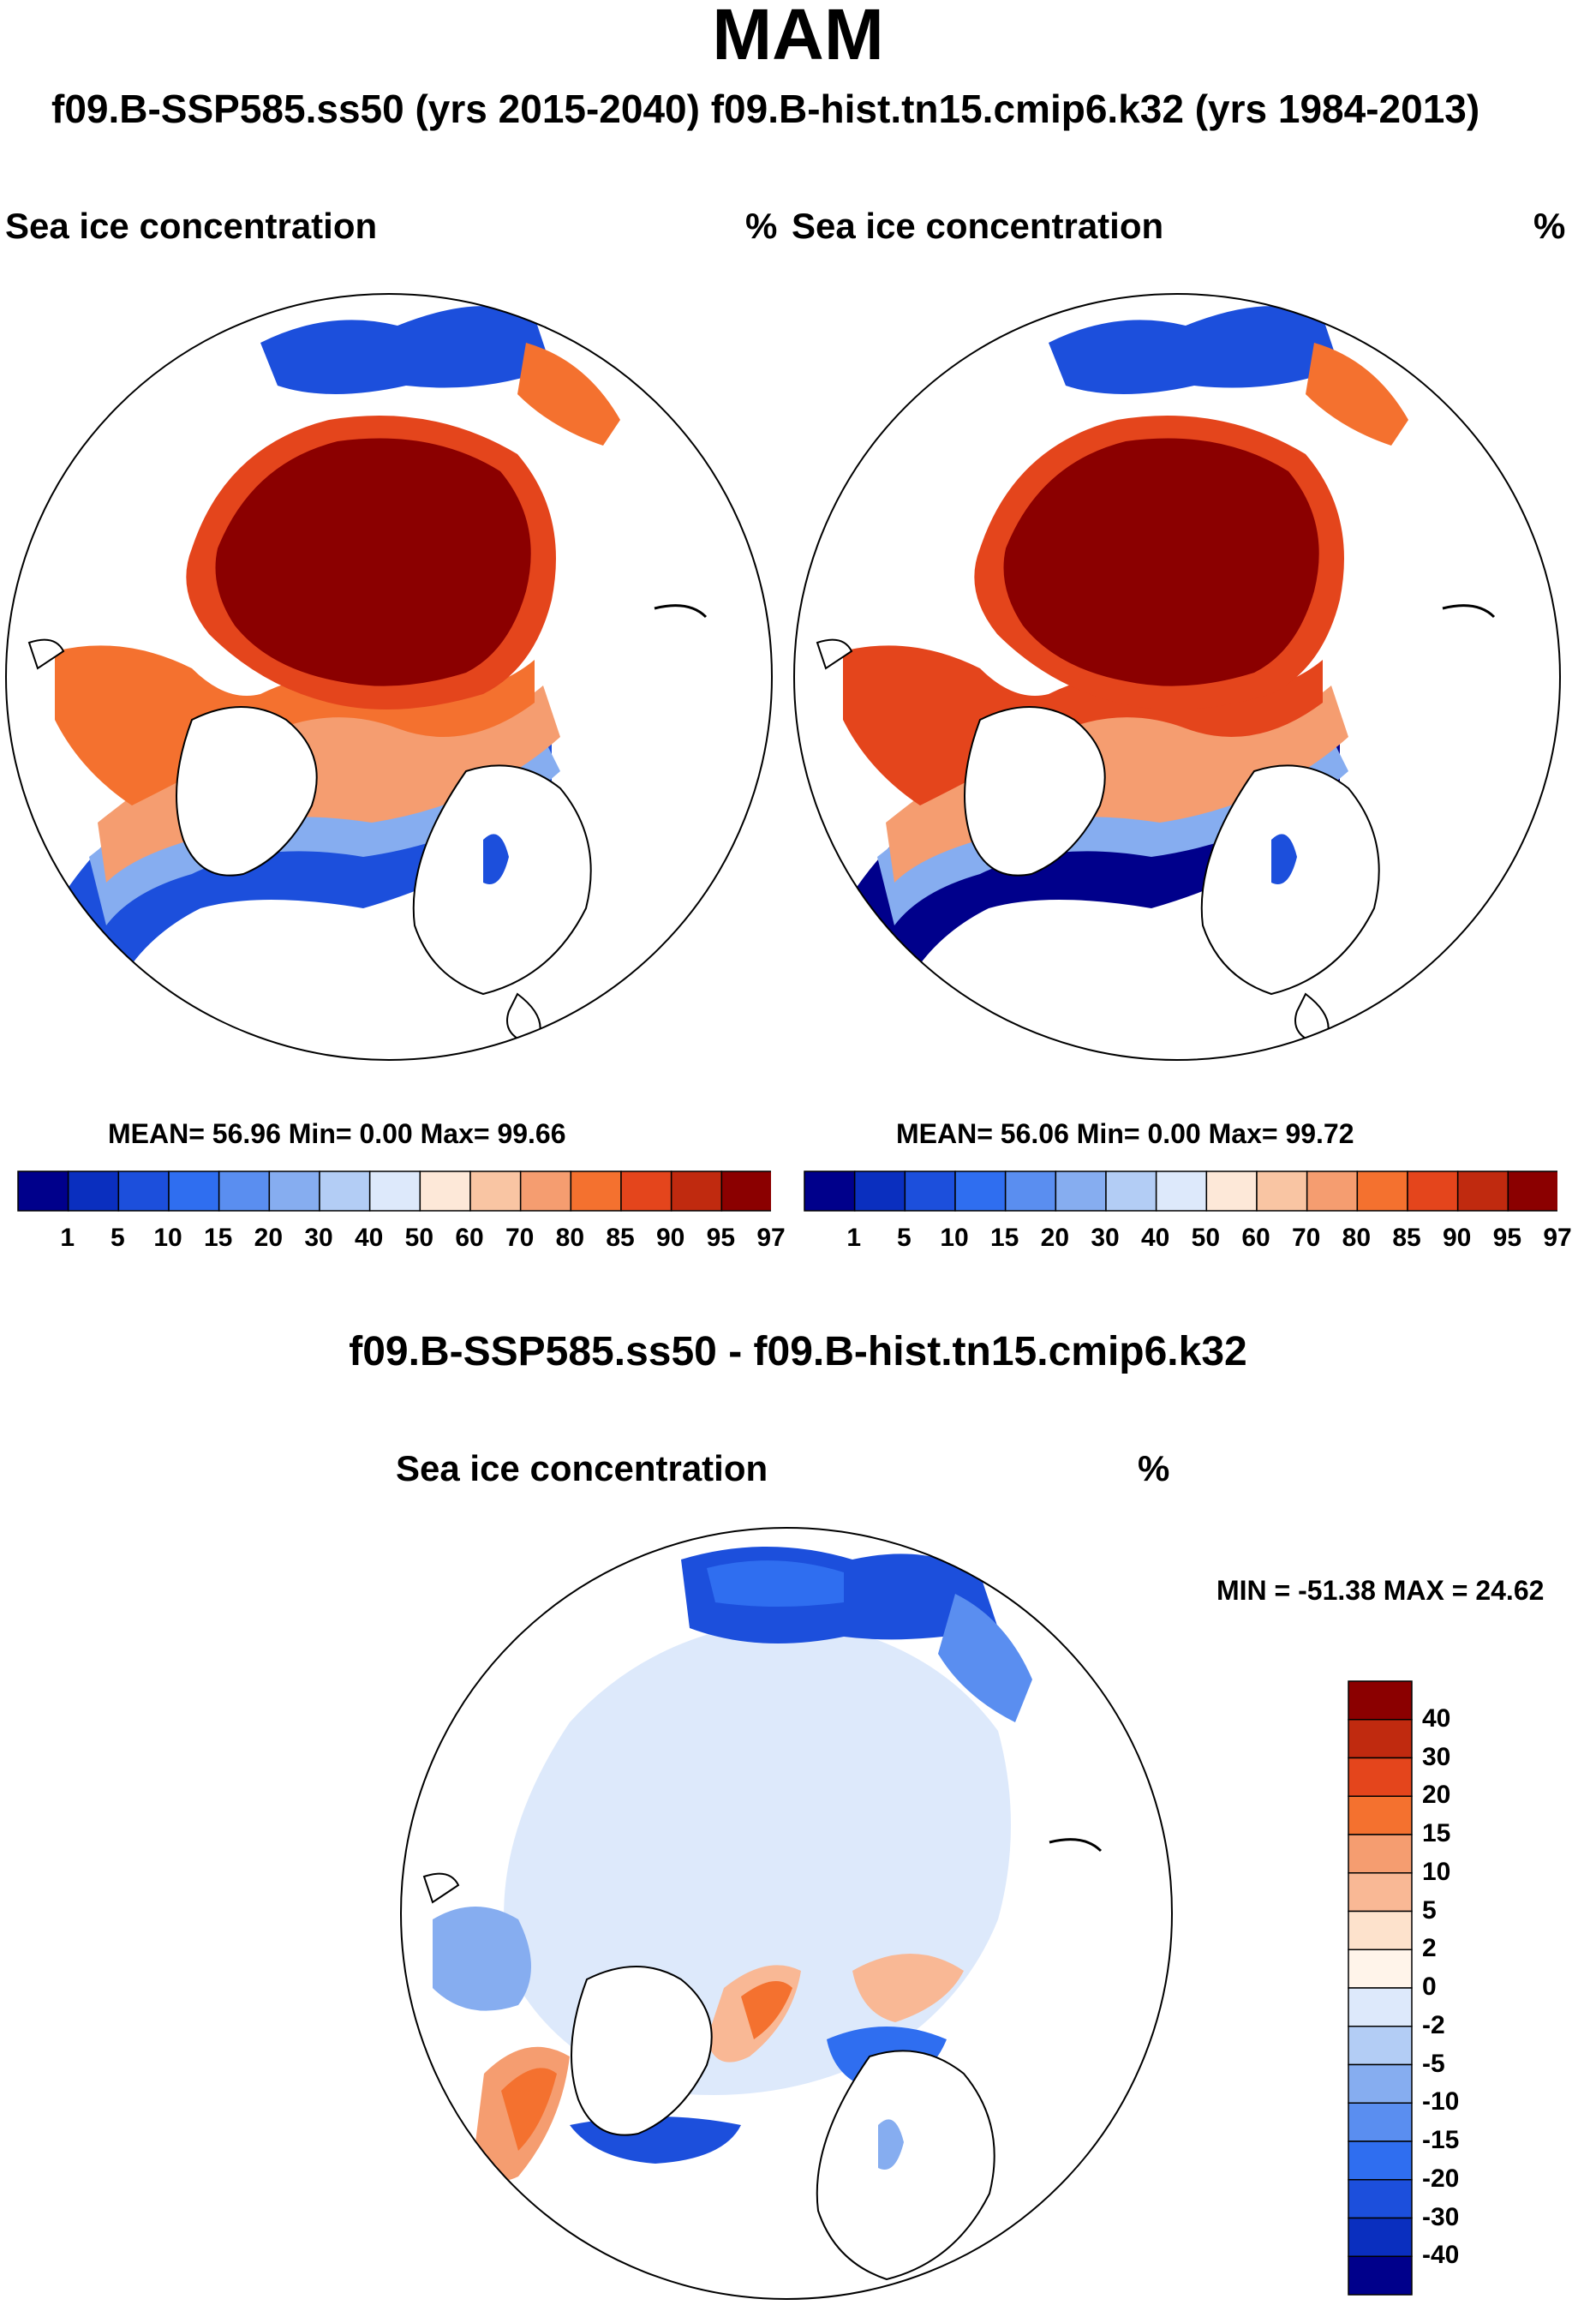 Image resolution: width=1596 pixels, height=2305 pixels. I want to click on stats-left: MEAN= 56.96 Min= 0.00 Max= 99.66, so click(337, 1133).